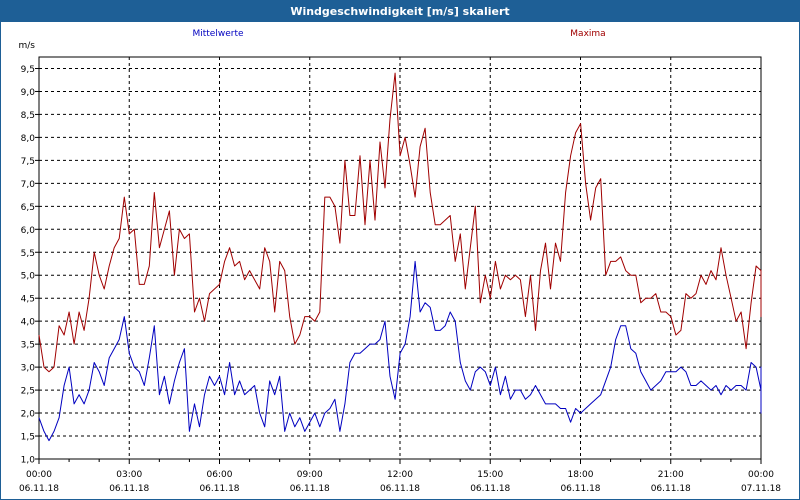 Image resolution: width=800 pixels, height=500 pixels. What do you see at coordinates (28, 231) in the screenshot?
I see `y-tick-label: 6,0` at bounding box center [28, 231].